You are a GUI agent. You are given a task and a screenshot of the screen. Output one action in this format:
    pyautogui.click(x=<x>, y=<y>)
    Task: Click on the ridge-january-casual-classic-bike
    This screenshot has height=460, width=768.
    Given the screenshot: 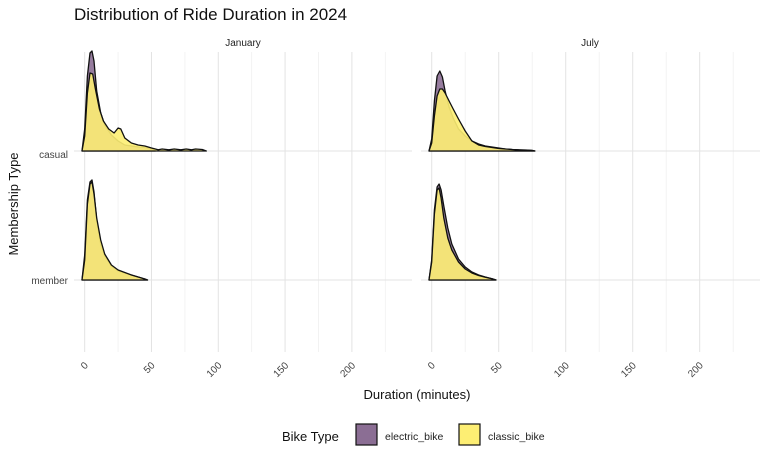 What is the action you would take?
    pyautogui.click(x=144, y=112)
    